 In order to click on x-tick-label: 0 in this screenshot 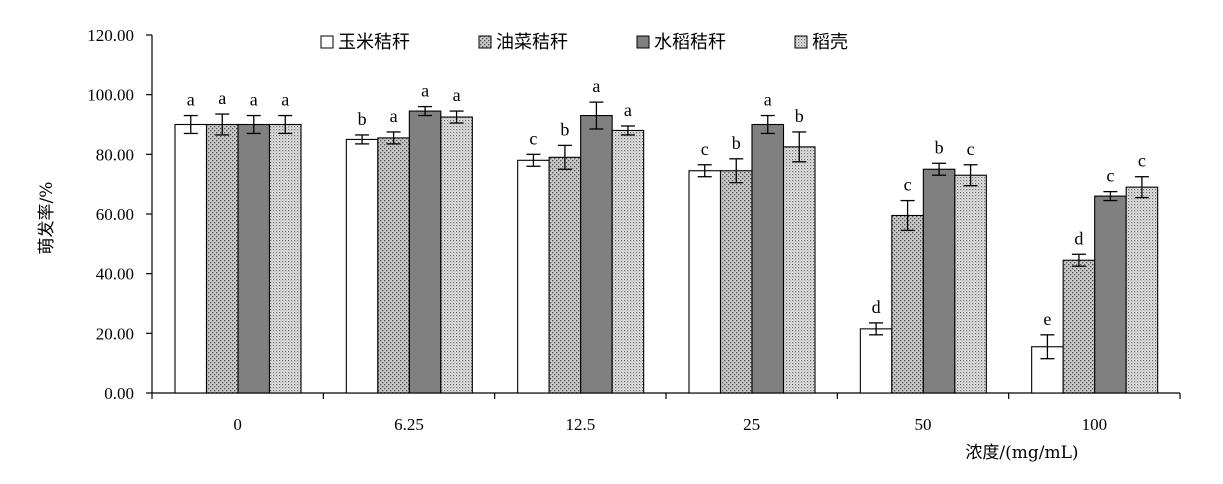, I will do `click(237, 424)`.